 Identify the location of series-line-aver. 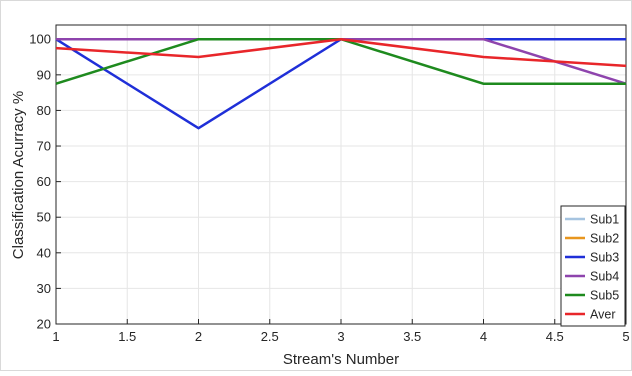
(341, 52).